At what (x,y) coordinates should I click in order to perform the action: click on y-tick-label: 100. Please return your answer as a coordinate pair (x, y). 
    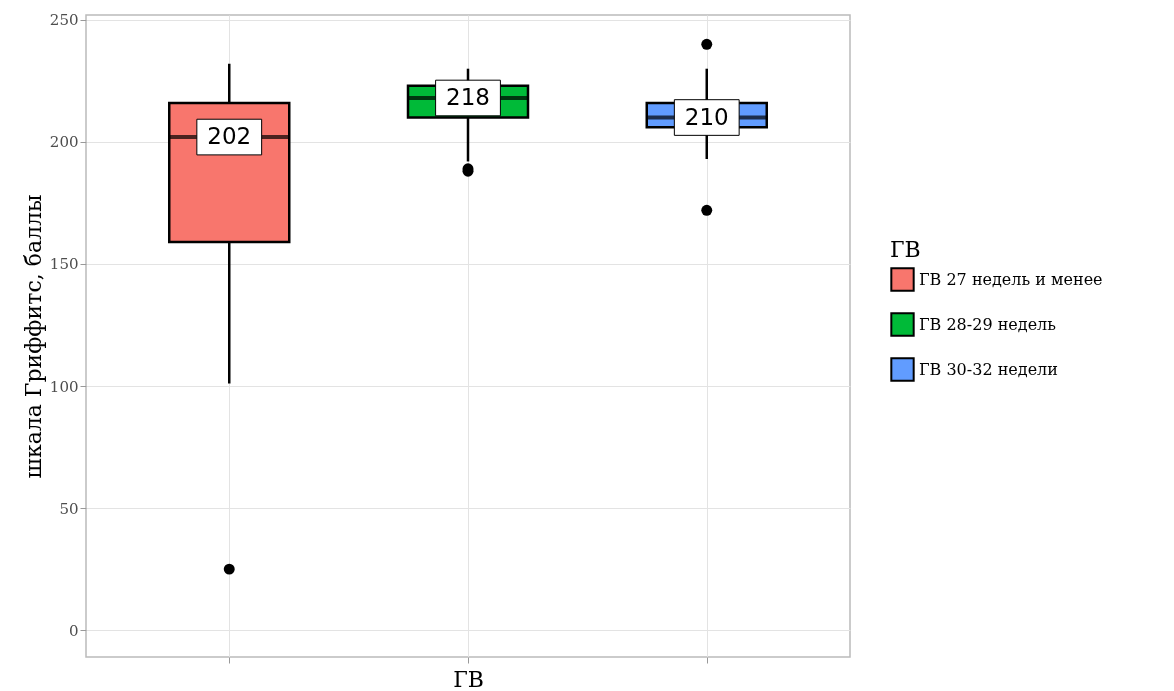
    Looking at the image, I should click on (64, 386).